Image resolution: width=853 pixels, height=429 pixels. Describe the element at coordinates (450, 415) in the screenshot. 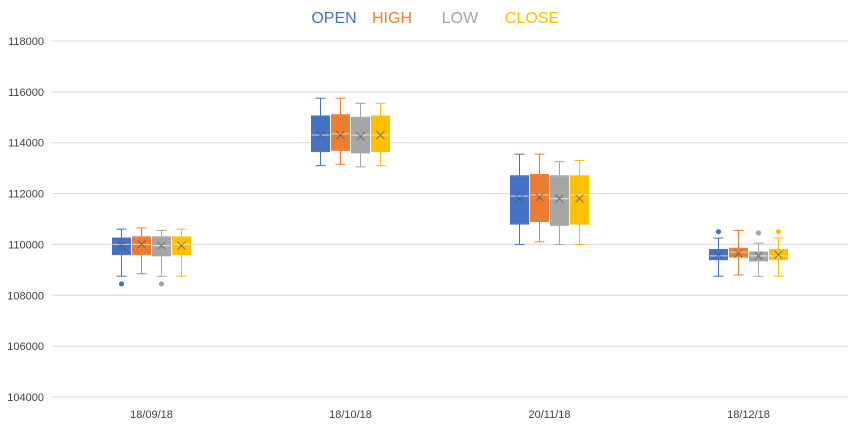

I see `x-axis: 18/09/18 18/10/18 20/11/18 18/12/18` at that location.